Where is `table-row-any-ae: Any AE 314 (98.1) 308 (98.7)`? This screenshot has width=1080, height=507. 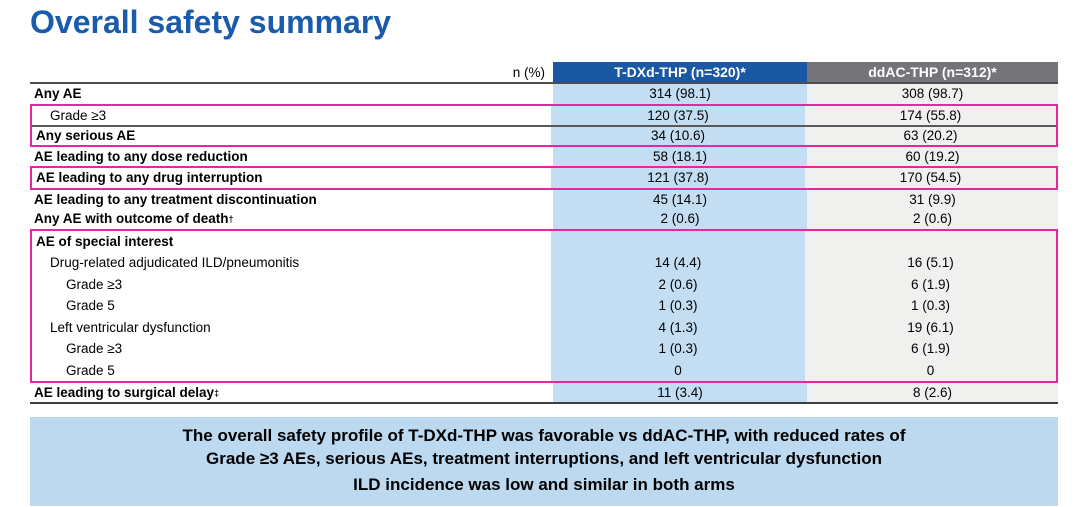 table-row-any-ae: Any AE 314 (98.1) 308 (98.7) is located at coordinates (544, 94).